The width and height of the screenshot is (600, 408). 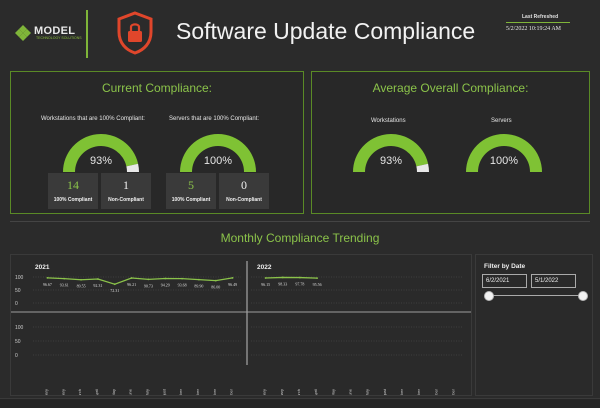 What do you see at coordinates (47, 284) in the screenshot?
I see `data-label: 96.67` at bounding box center [47, 284].